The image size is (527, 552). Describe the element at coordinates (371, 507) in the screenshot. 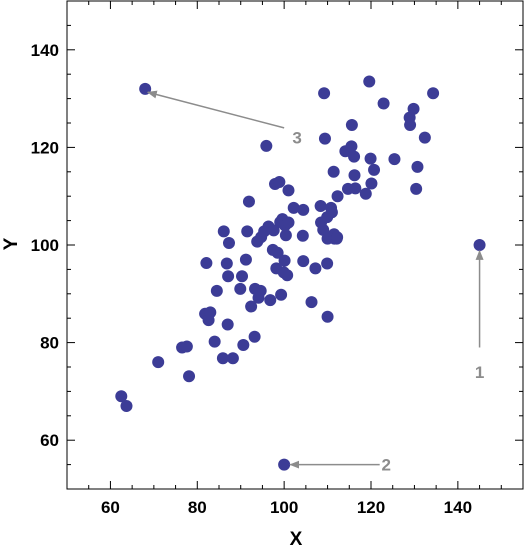

I see `x-tick-label: 120` at that location.